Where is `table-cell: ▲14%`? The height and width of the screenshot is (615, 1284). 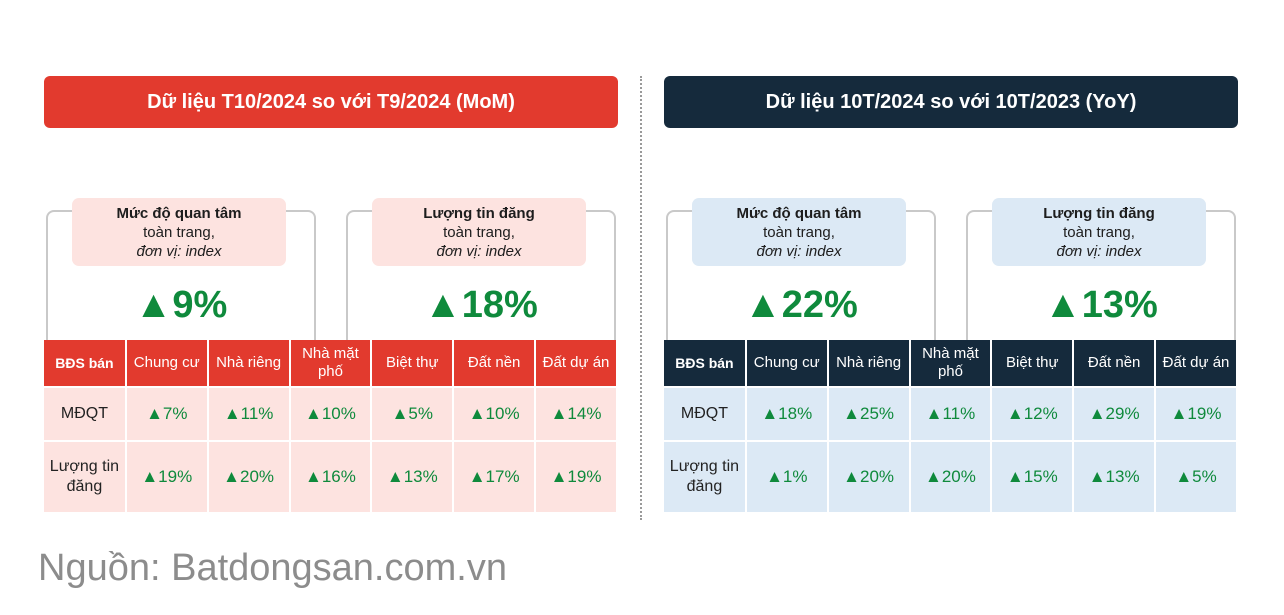
table-cell: ▲14% is located at coordinates (576, 413).